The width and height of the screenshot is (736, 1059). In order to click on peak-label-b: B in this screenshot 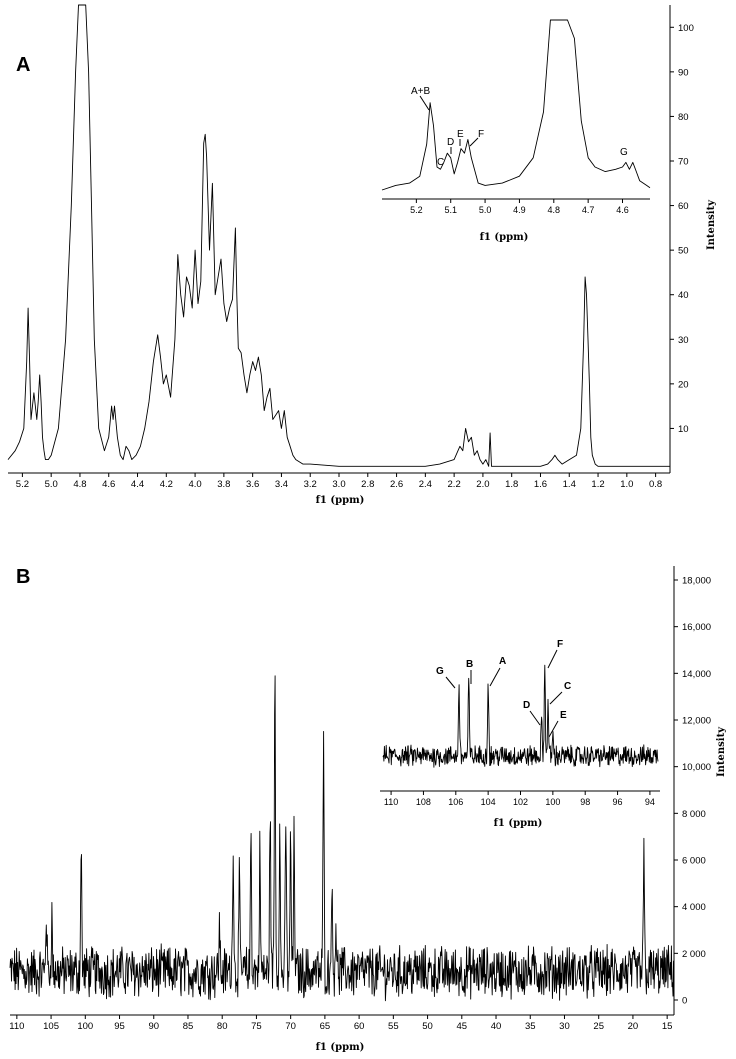, I will do `click(469, 664)`.